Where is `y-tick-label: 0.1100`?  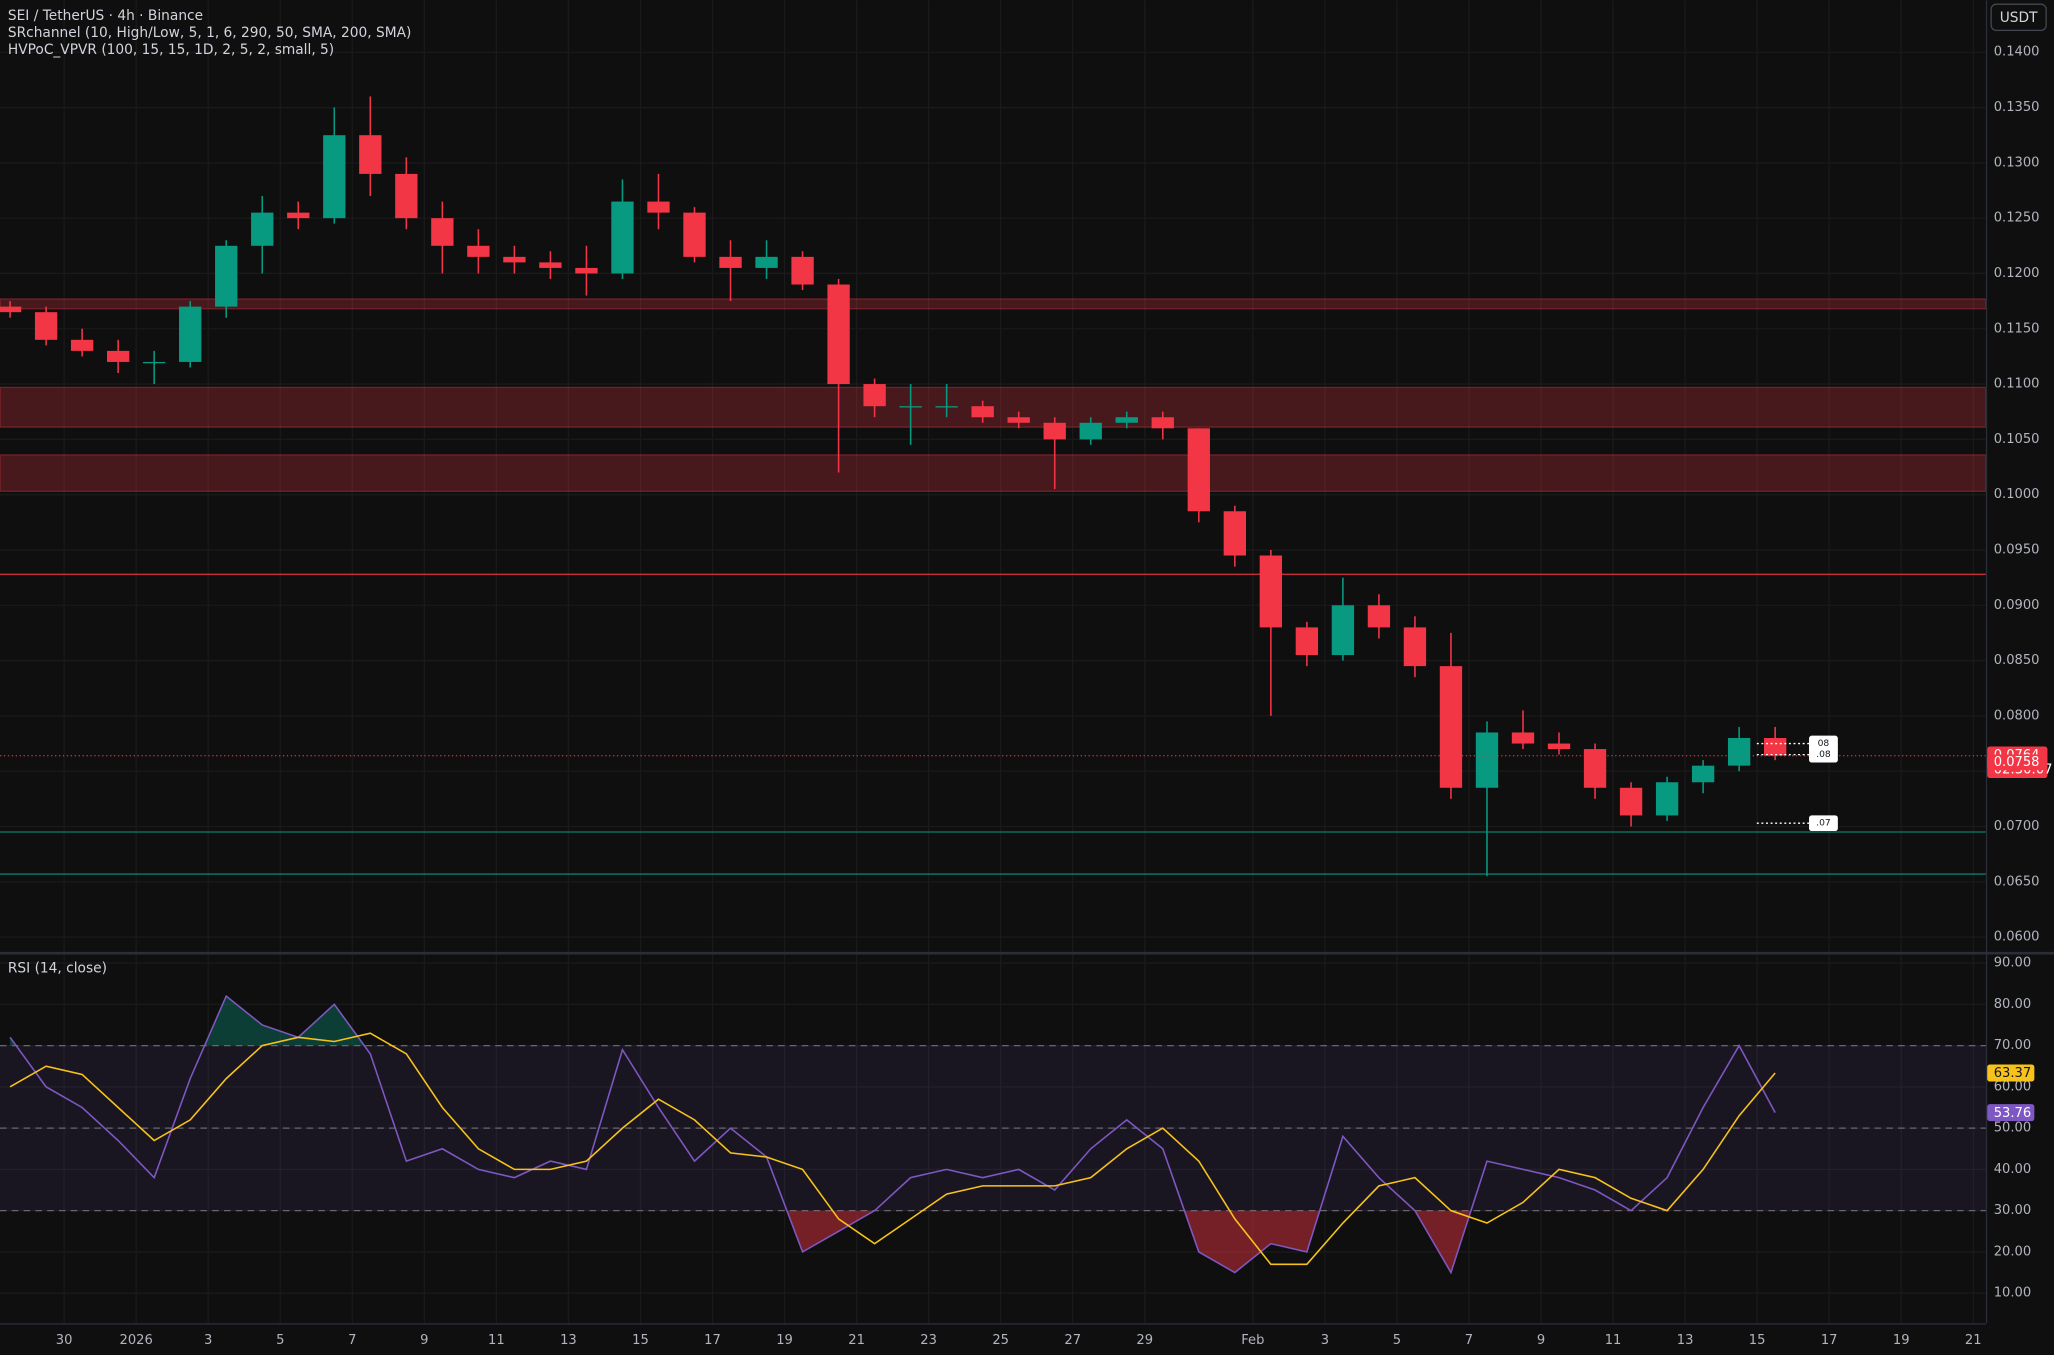
y-tick-label: 0.1100 is located at coordinates (2017, 384).